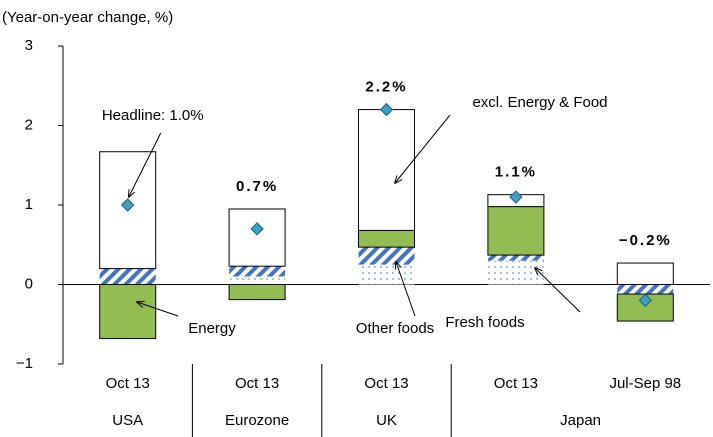  What do you see at coordinates (395, 328) in the screenshot?
I see `series-label: Other foods` at bounding box center [395, 328].